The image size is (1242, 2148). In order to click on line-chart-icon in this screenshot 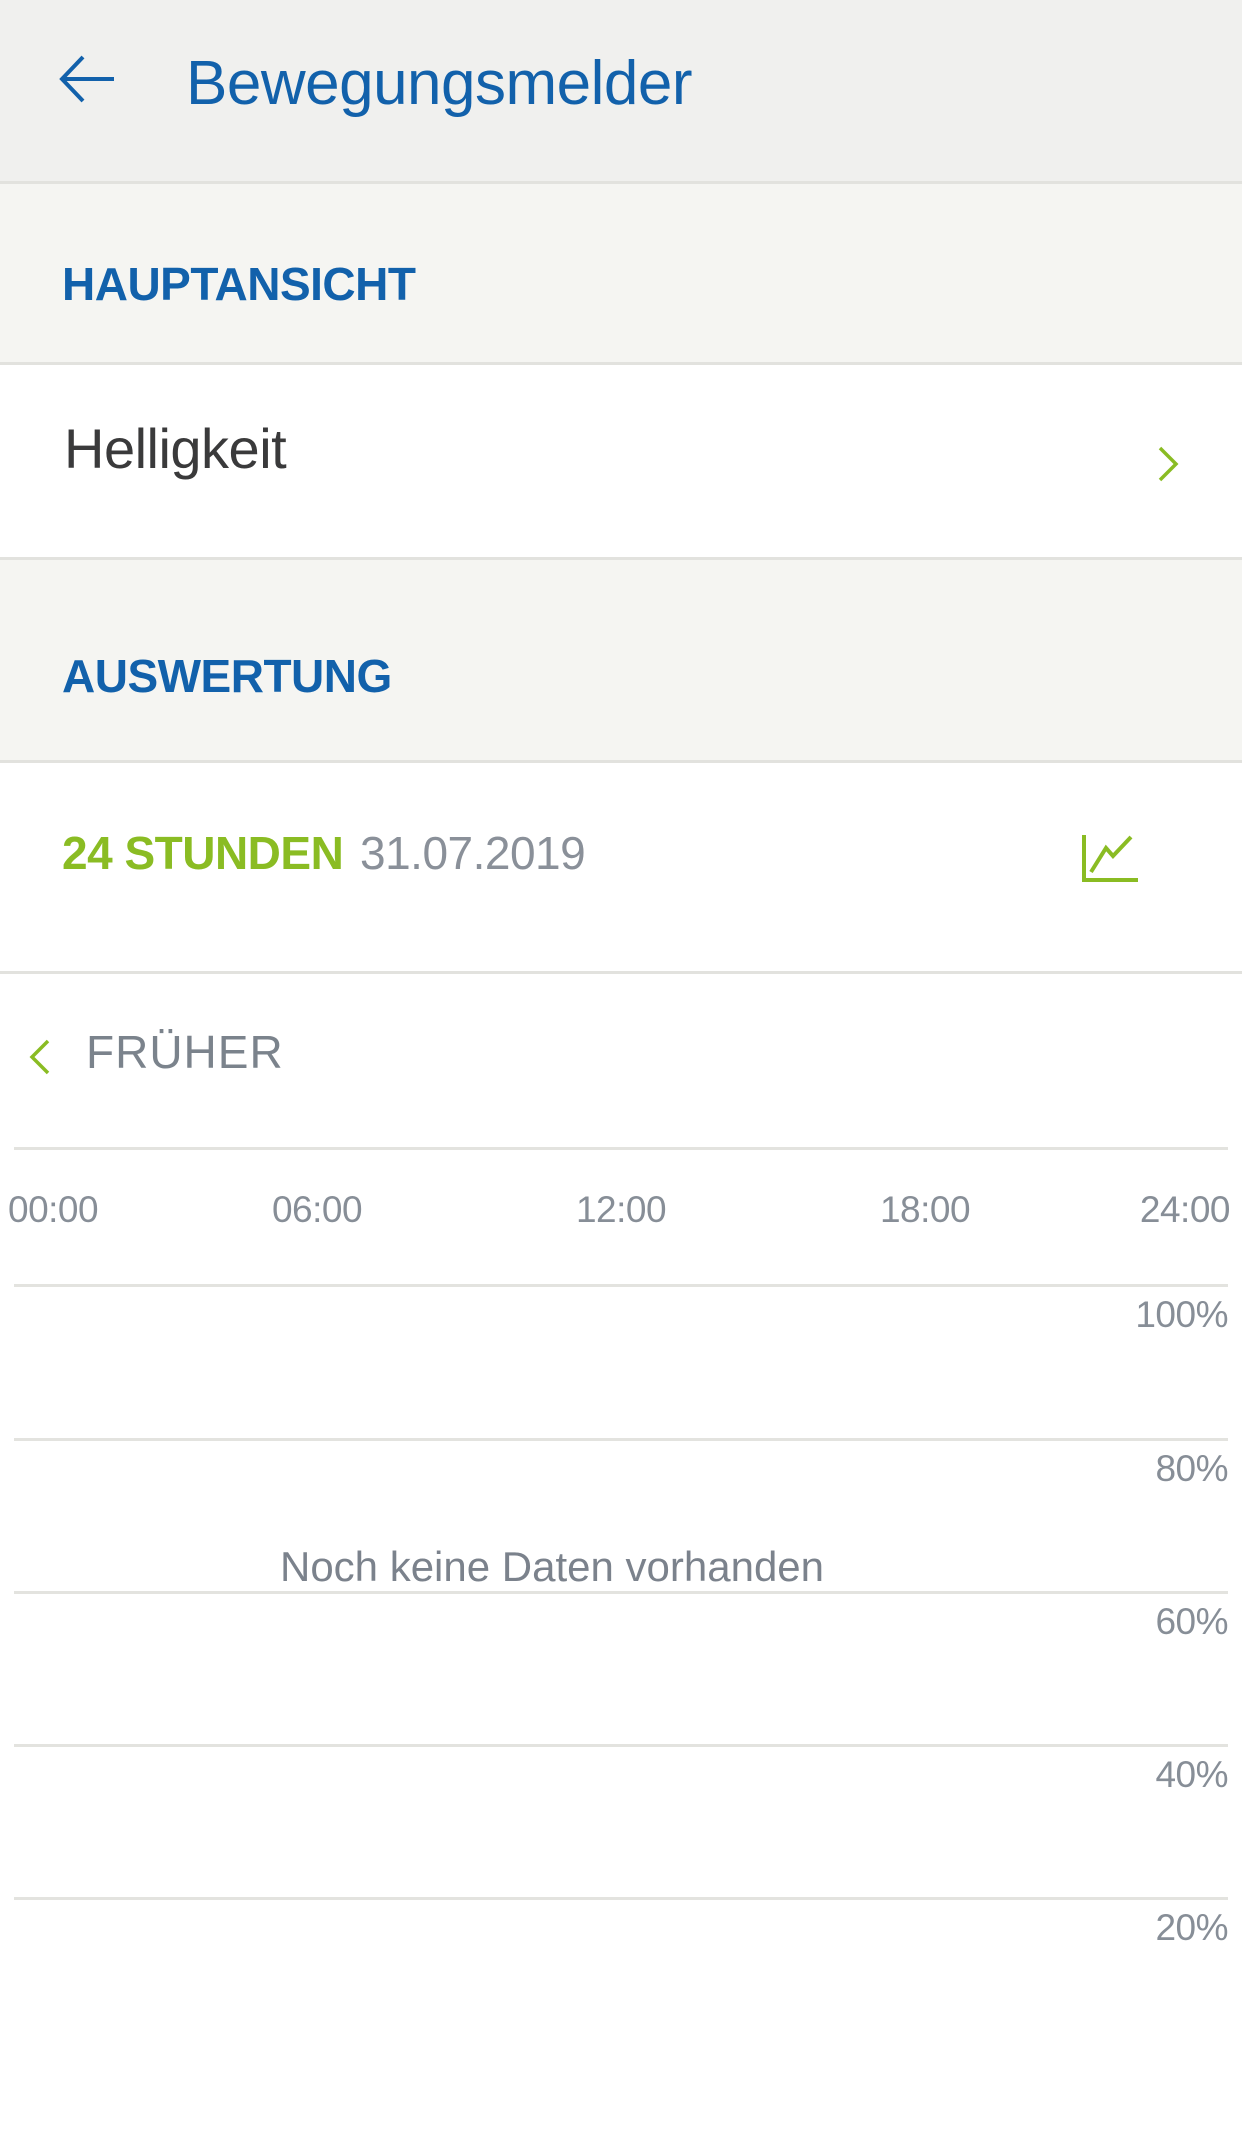, I will do `click(1109, 859)`.